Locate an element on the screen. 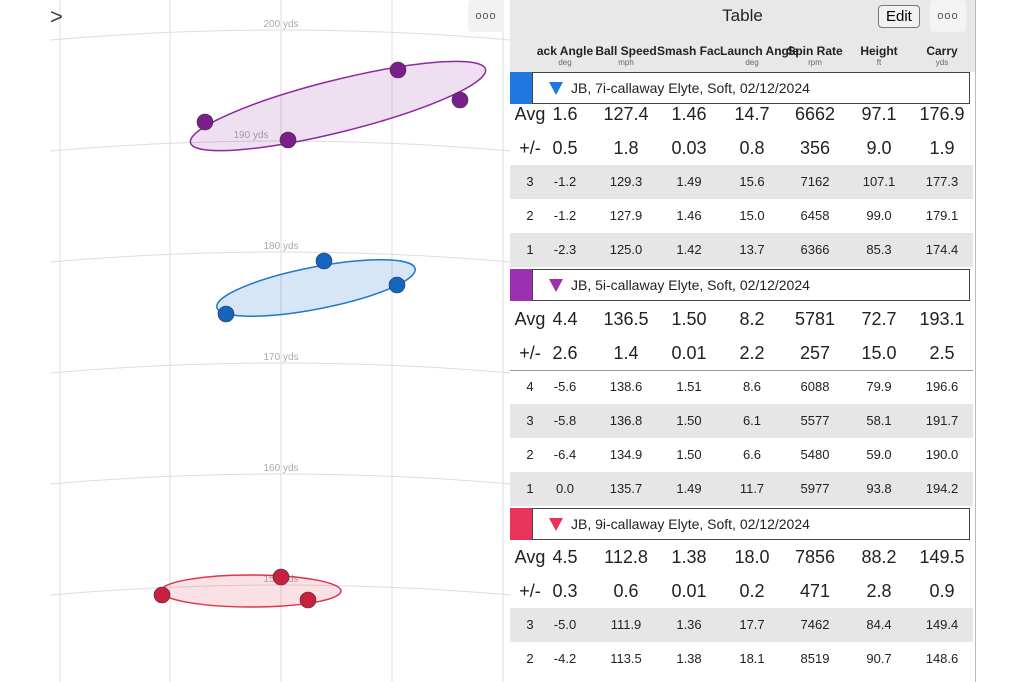 The height and width of the screenshot is (682, 1024). cell: 1.51 is located at coordinates (689, 386).